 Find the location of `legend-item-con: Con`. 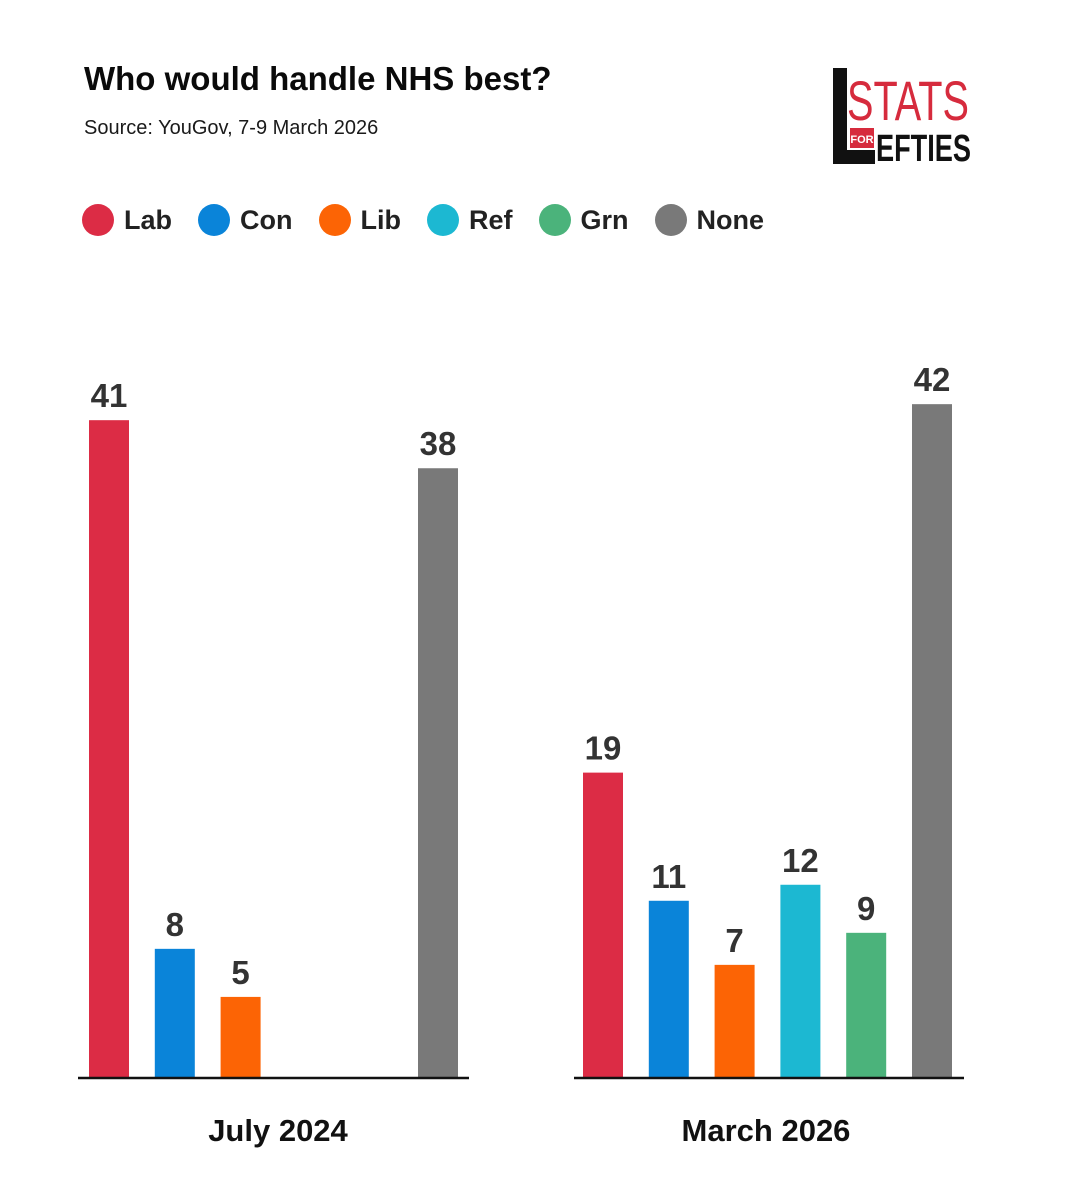

legend-item-con: Con is located at coordinates (245, 220).